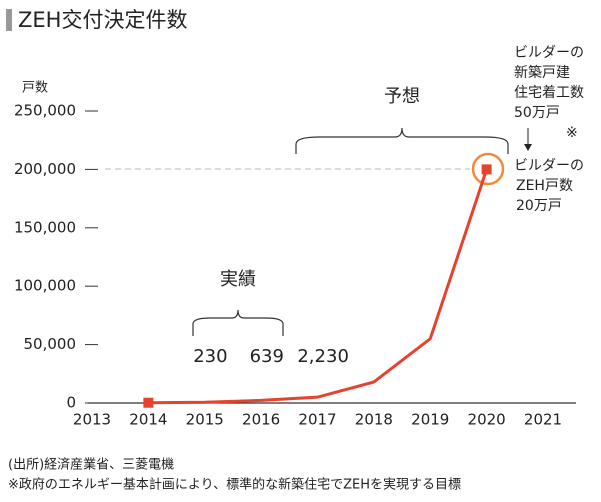  What do you see at coordinates (267, 356) in the screenshot?
I see `data-label: 639` at bounding box center [267, 356].